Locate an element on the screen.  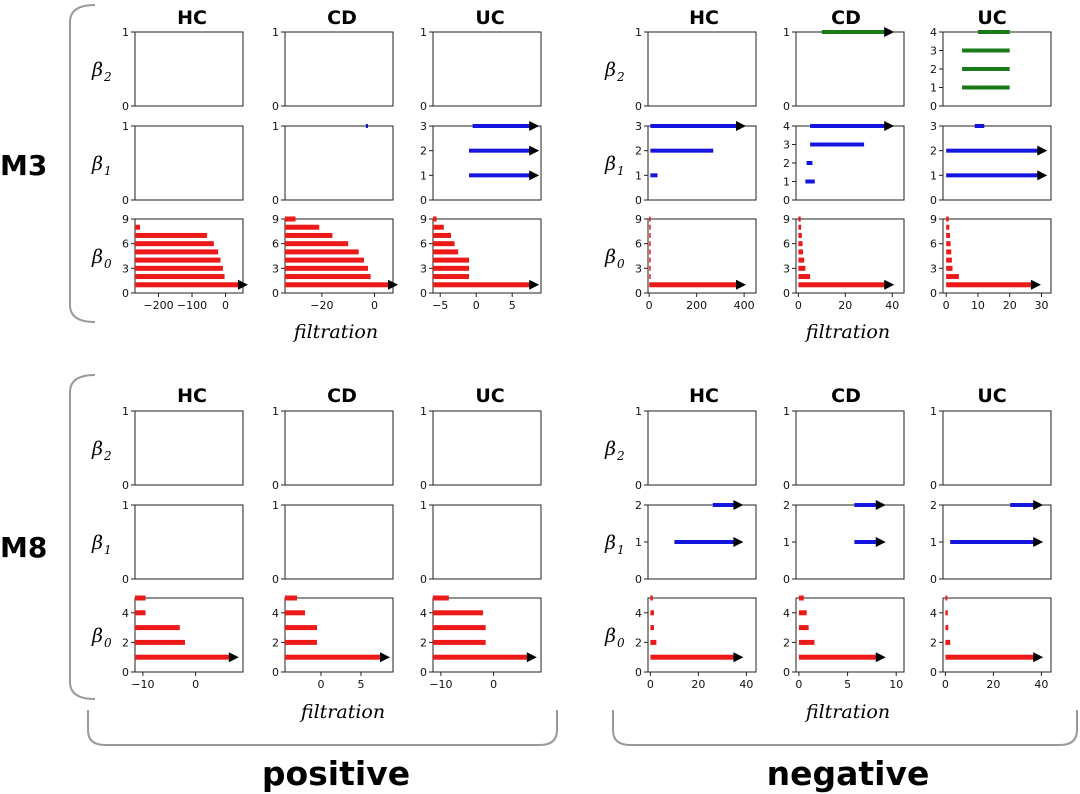
m8-pos-uc-header: UC is located at coordinates (489, 396).